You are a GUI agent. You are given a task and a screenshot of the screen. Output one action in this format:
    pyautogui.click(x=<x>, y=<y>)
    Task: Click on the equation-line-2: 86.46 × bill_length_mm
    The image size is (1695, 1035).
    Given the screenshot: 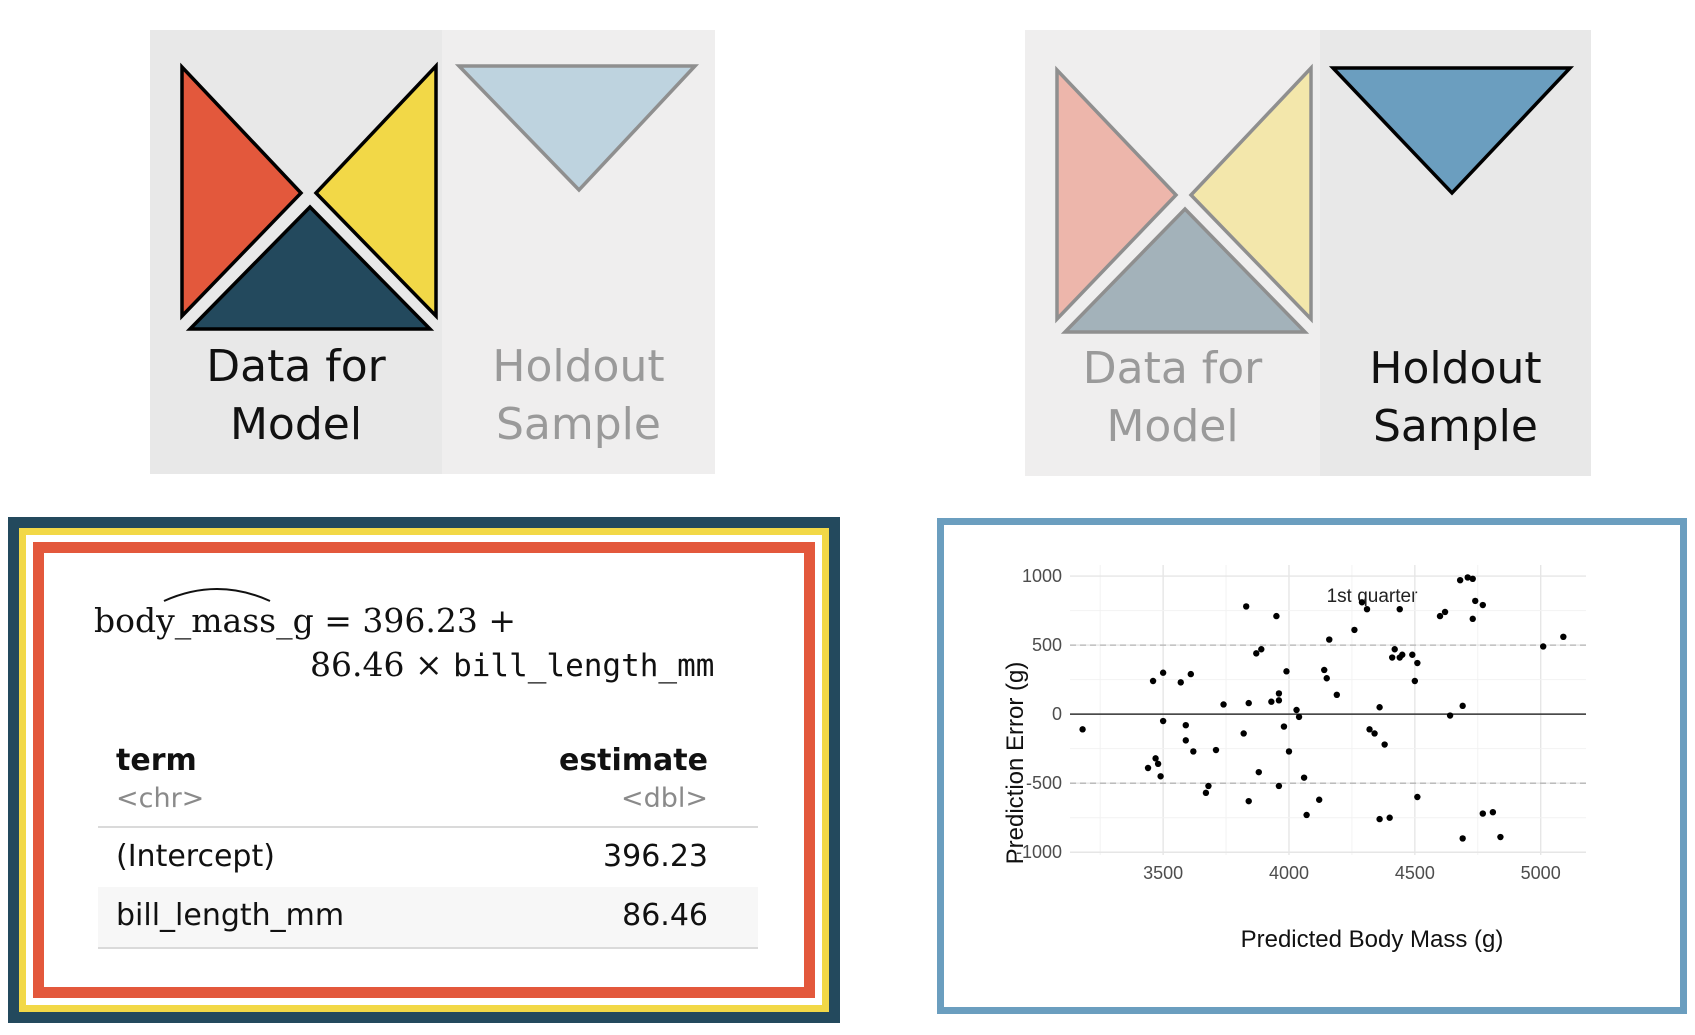 What is the action you would take?
    pyautogui.click(x=512, y=664)
    